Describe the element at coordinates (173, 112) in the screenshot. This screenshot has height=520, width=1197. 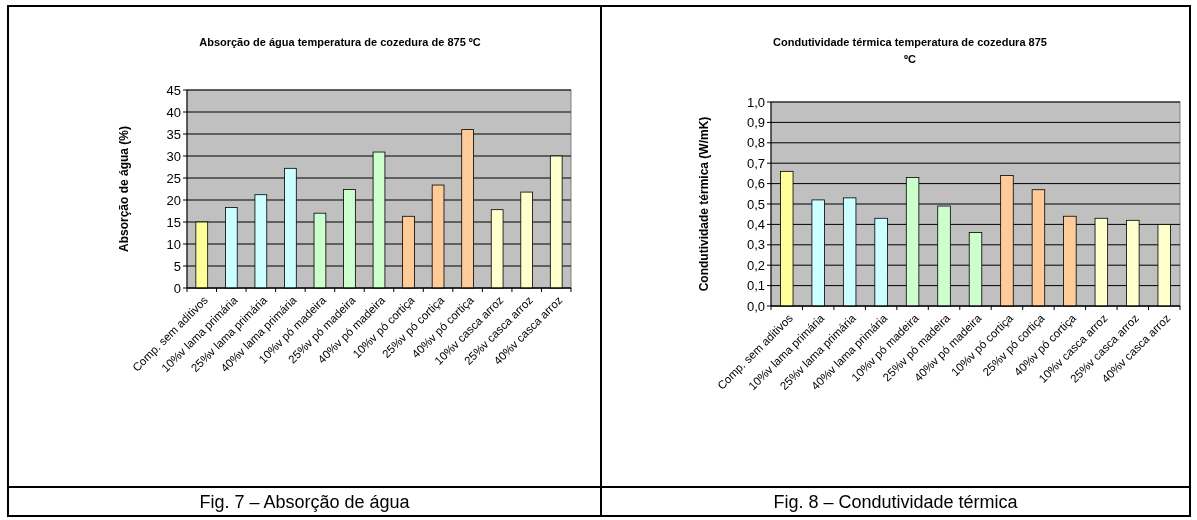
I see `y-tick-label: 40` at that location.